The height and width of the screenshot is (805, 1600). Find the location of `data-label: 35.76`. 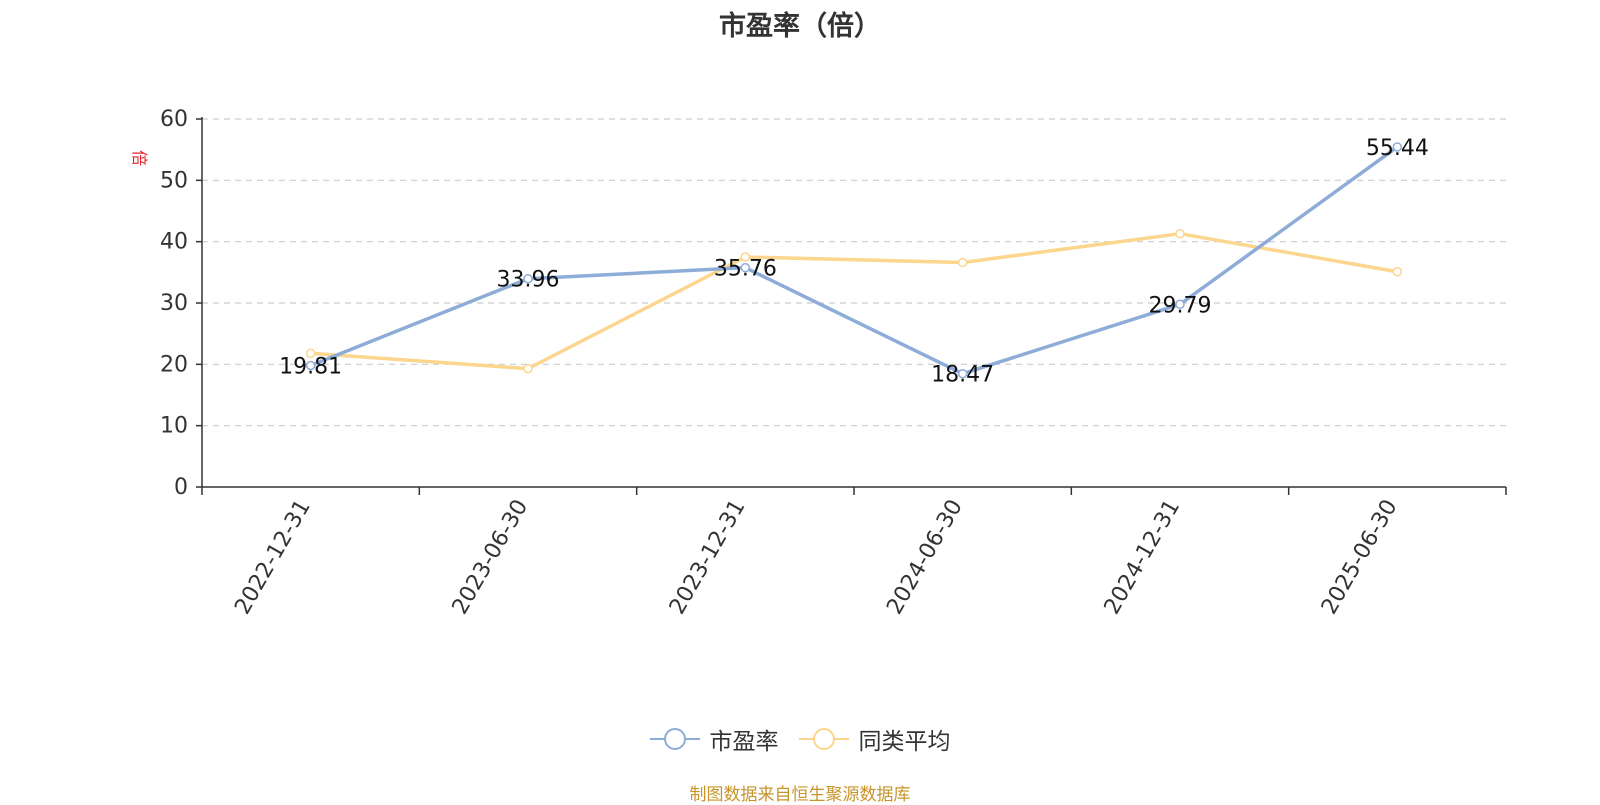

data-label: 35.76 is located at coordinates (745, 269).